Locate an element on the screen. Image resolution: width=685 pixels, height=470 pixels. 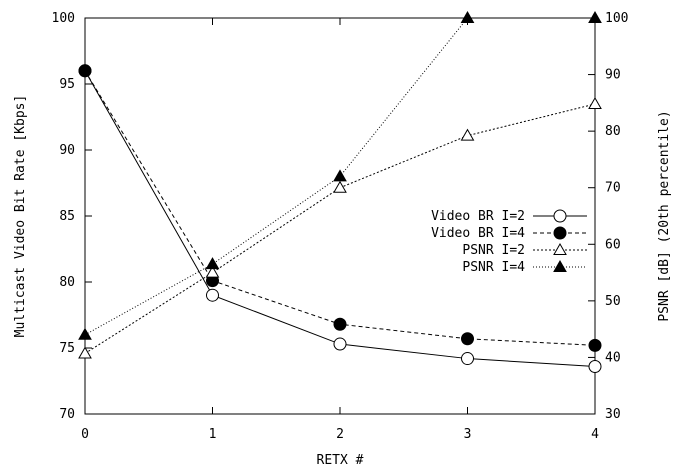
x-tick-label: 2 is located at coordinates (340, 434).